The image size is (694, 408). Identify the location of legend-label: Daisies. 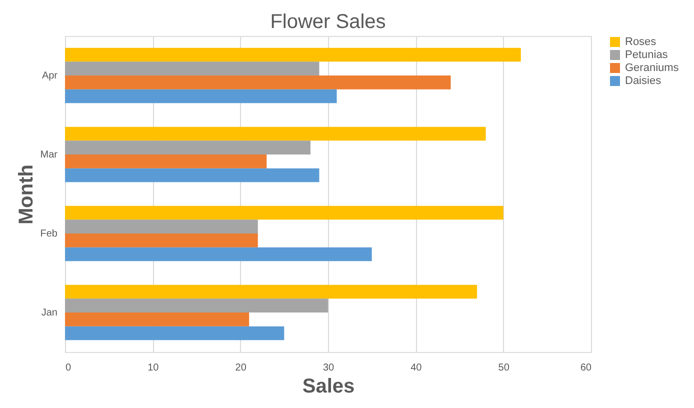
(643, 81).